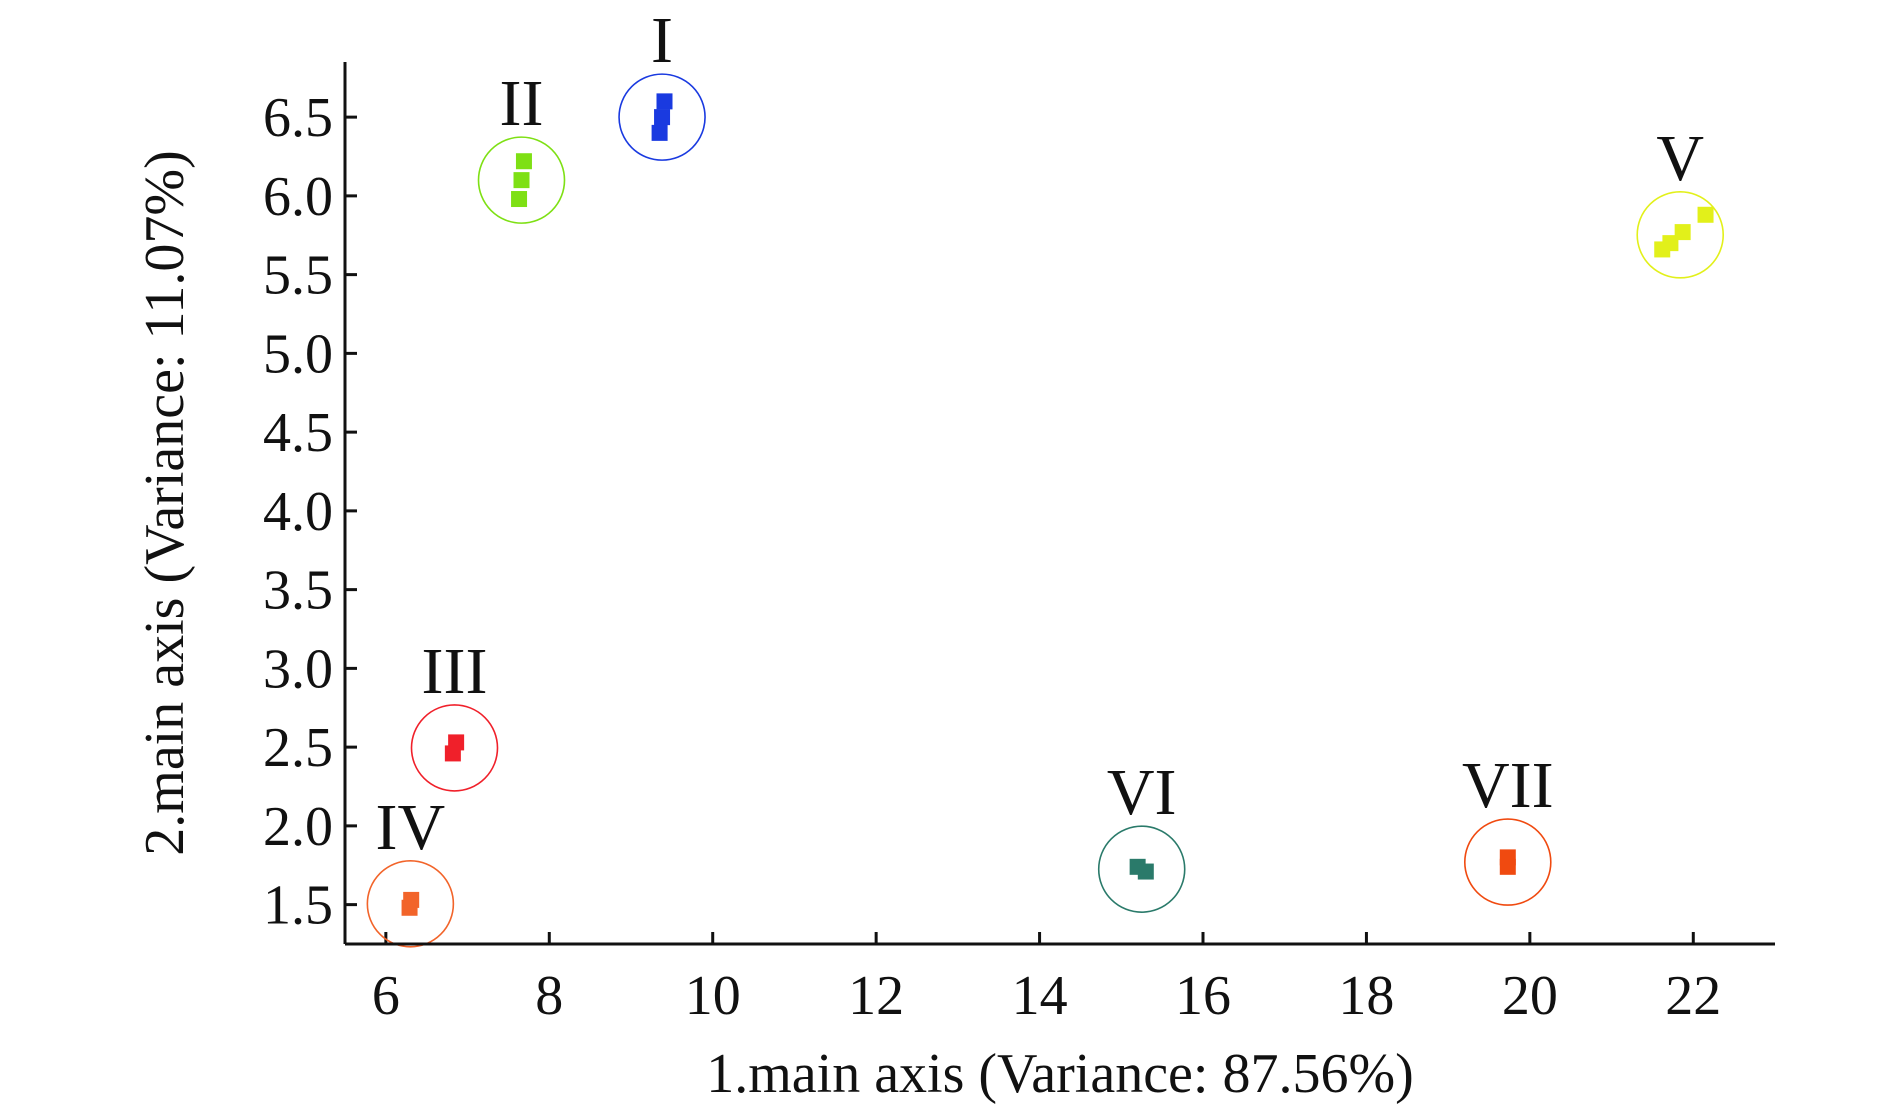 The image size is (1890, 1111). Describe the element at coordinates (1060, 1074) in the screenshot. I see `x-axis-title: 1.main axis (Variance: 87.56%)` at that location.